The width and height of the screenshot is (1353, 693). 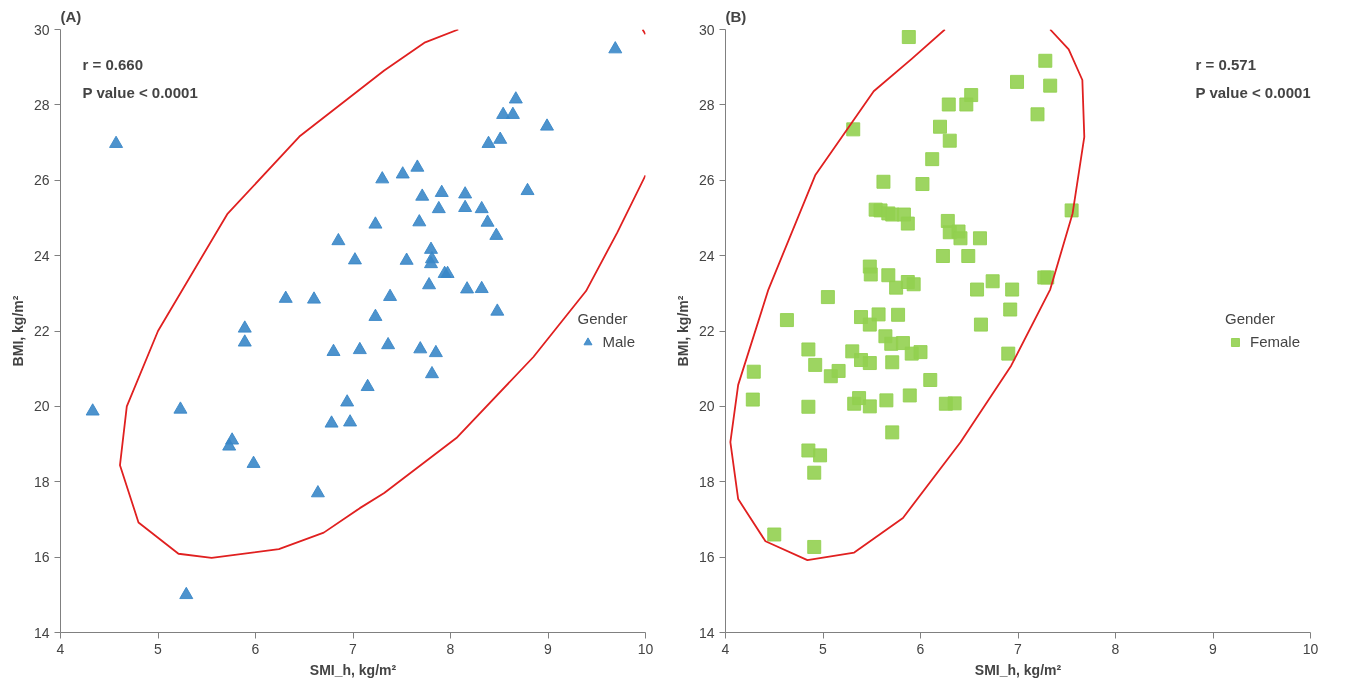 What do you see at coordinates (736, 16) in the screenshot?
I see `chart-title: (B)` at bounding box center [736, 16].